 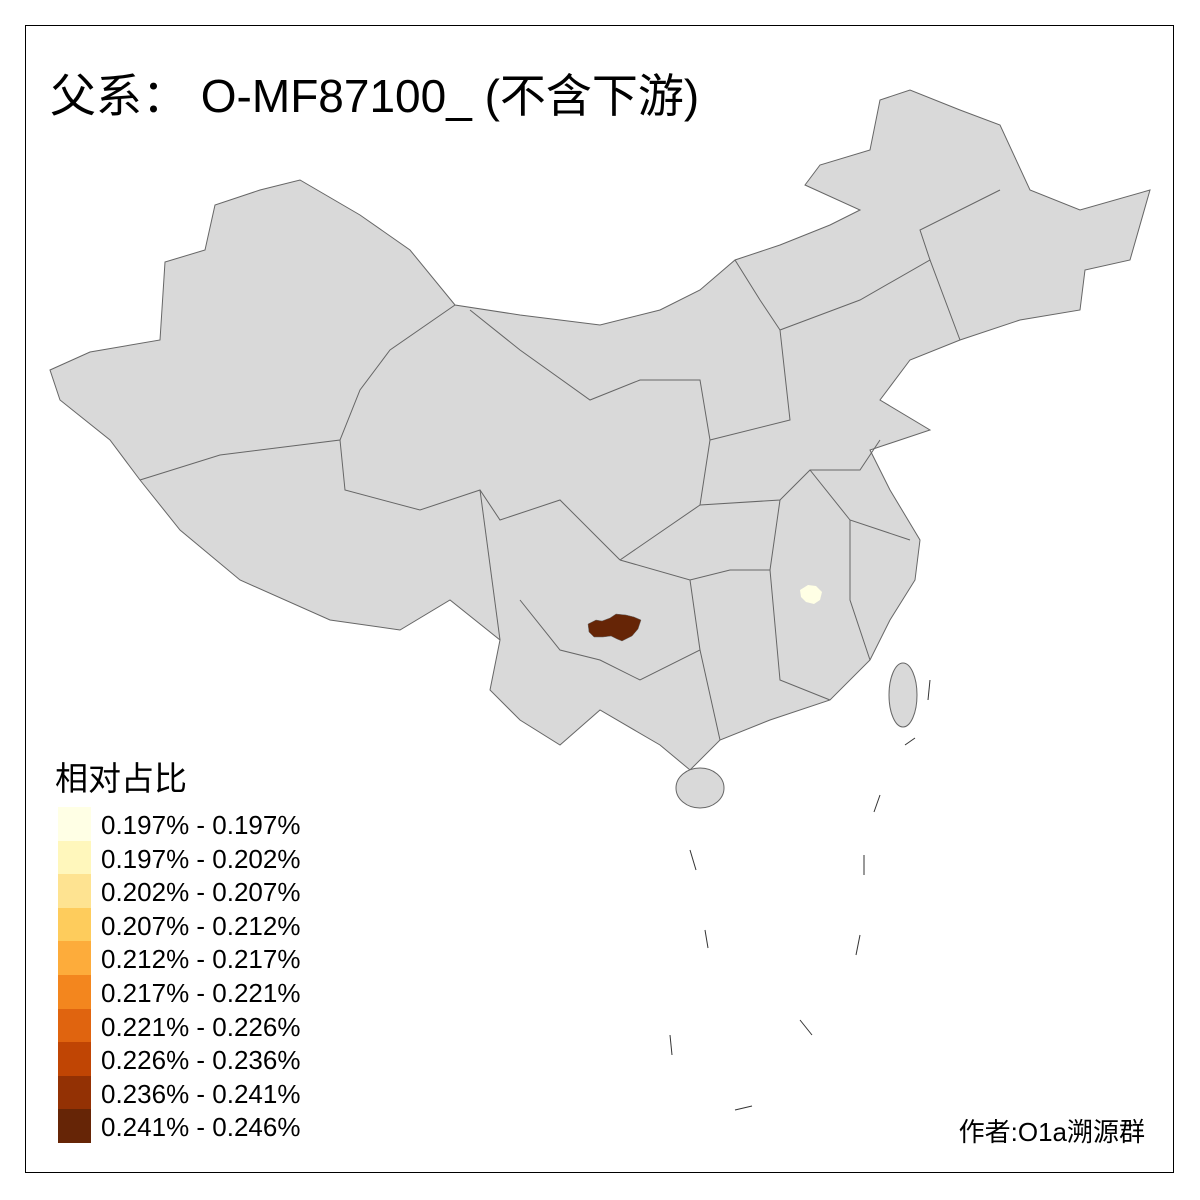 I want to click on legend-label: 0.226% - 0.236%, so click(x=201, y=1060).